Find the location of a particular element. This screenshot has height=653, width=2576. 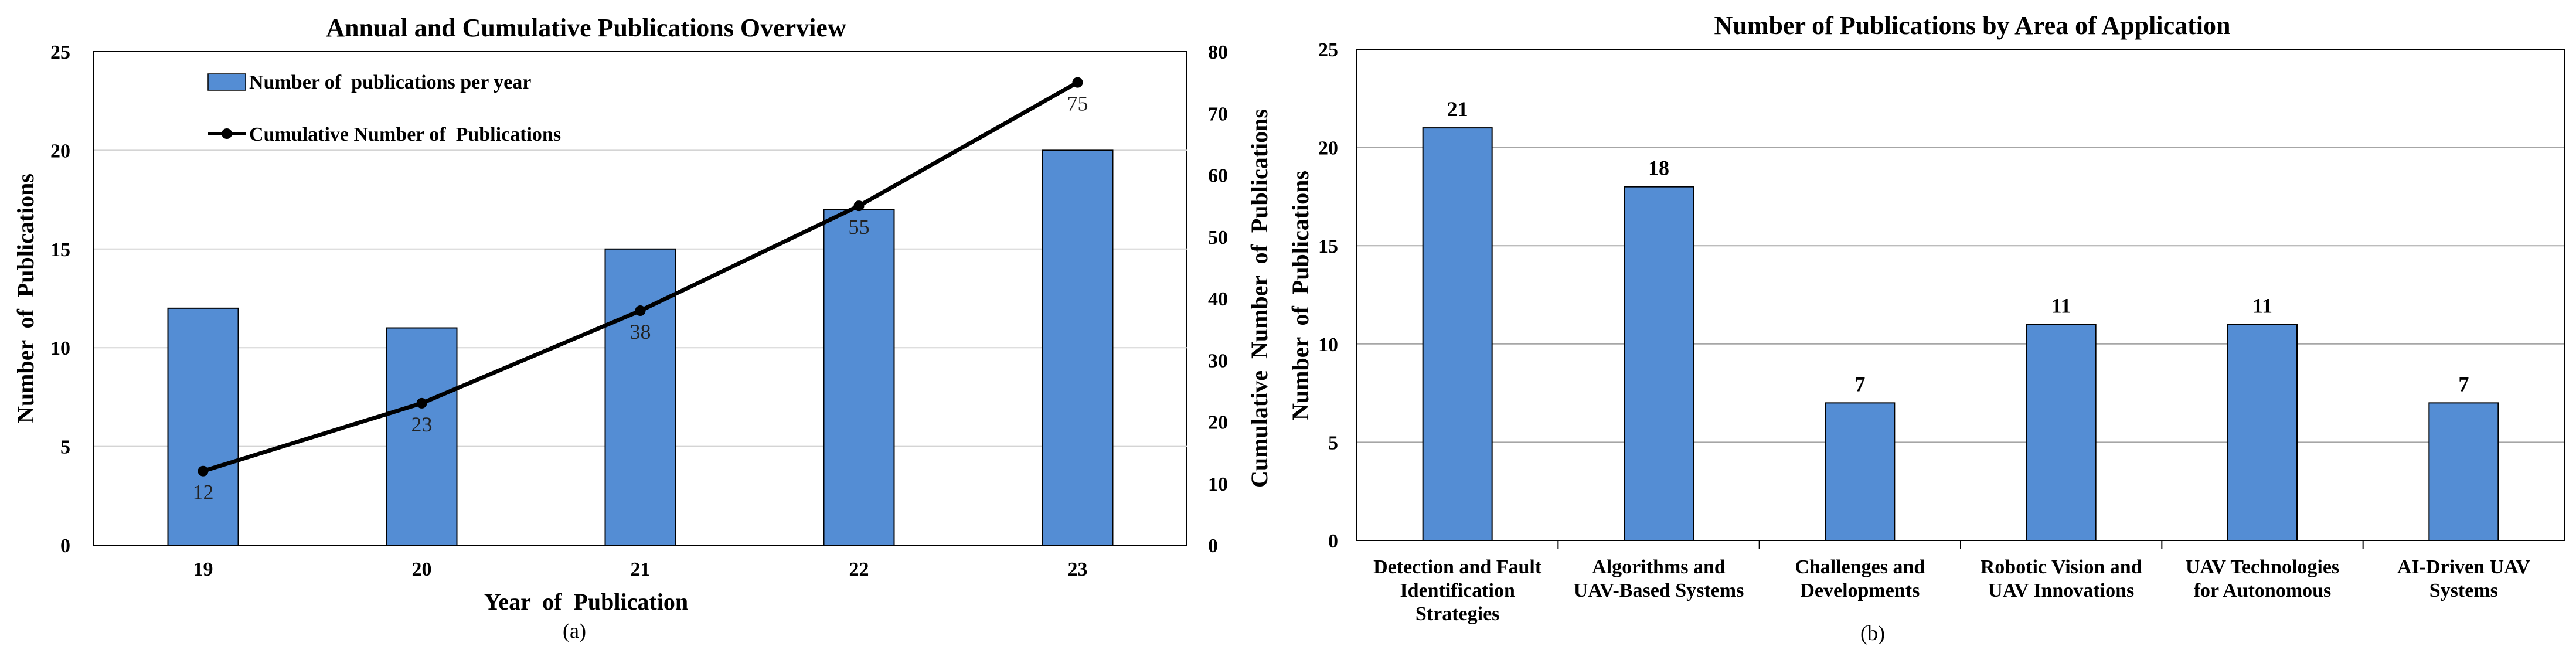

chart-a-right-ticks: 0 10 20 30 40 50 60 70 80 is located at coordinates (1218, 300).